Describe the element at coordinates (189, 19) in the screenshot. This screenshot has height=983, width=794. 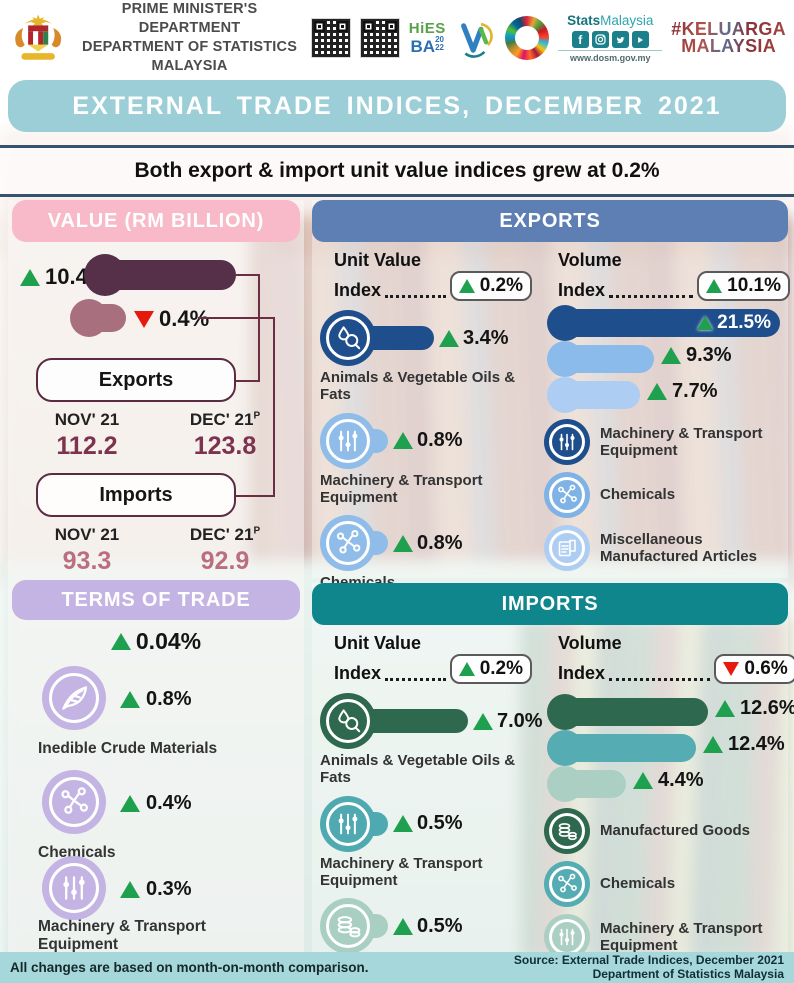
I see `dept-line1: PRIME MINISTER'S DEPARTMENT` at that location.